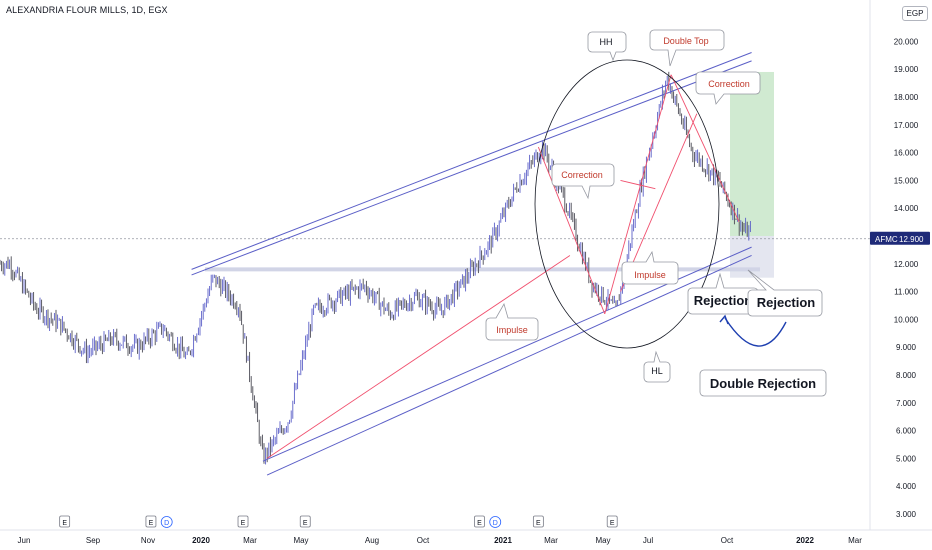 This screenshot has width=932, height=550. I want to click on correction-right-callout: Correction, so click(728, 88).